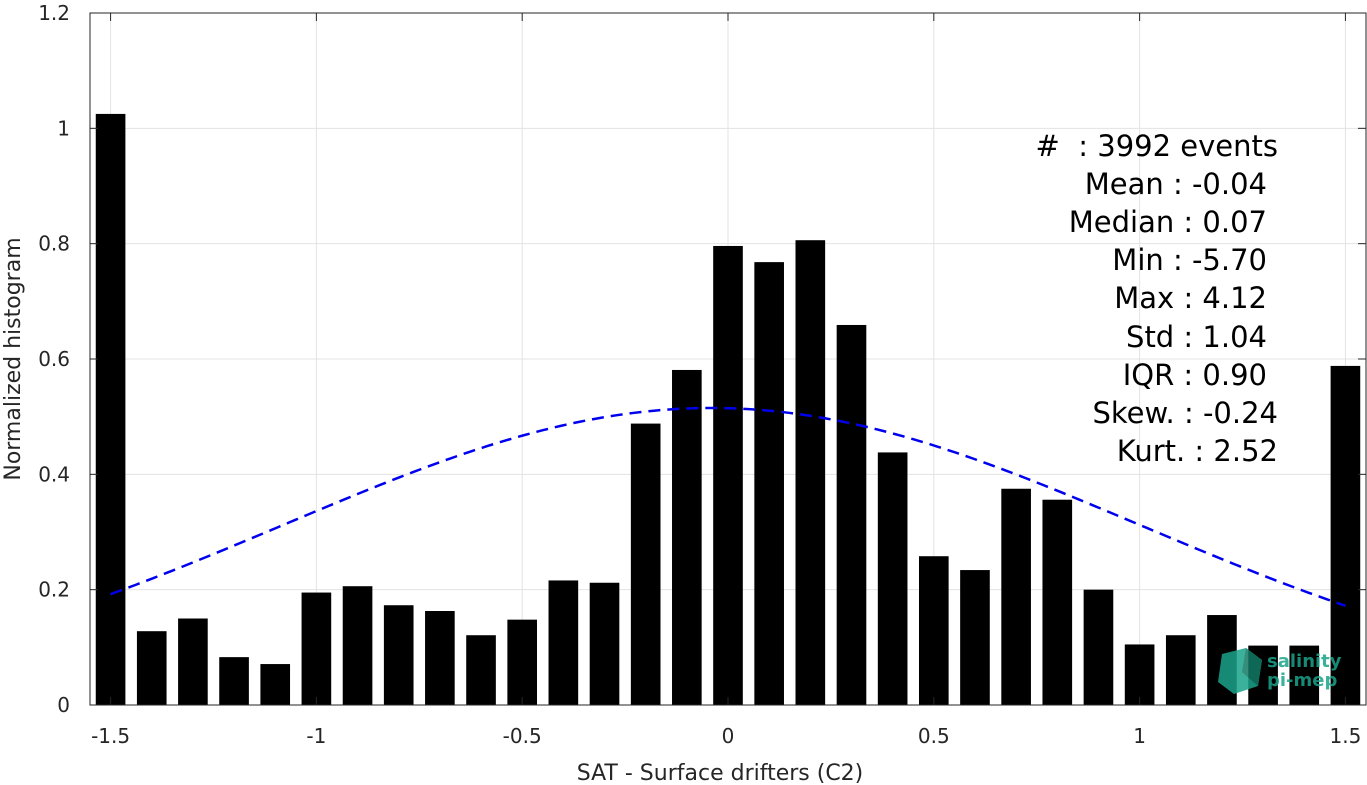 The image size is (1367, 785). I want to click on logo-line1: salinity, so click(1304, 661).